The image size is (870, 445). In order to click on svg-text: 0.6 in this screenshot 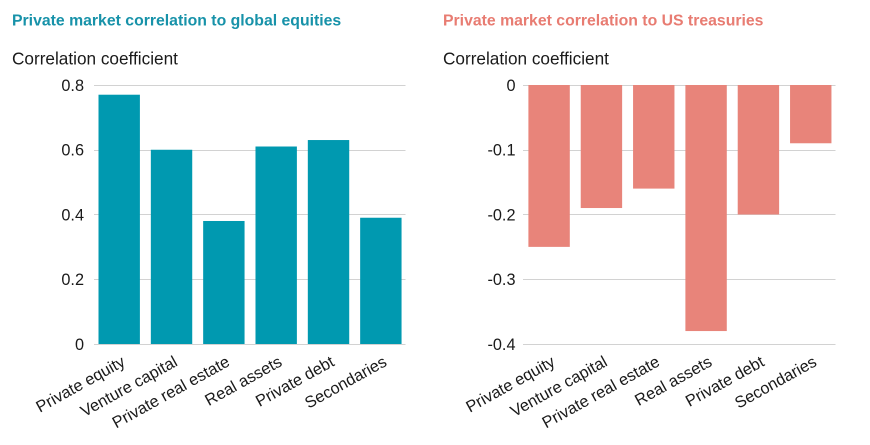, I will do `click(72, 151)`.